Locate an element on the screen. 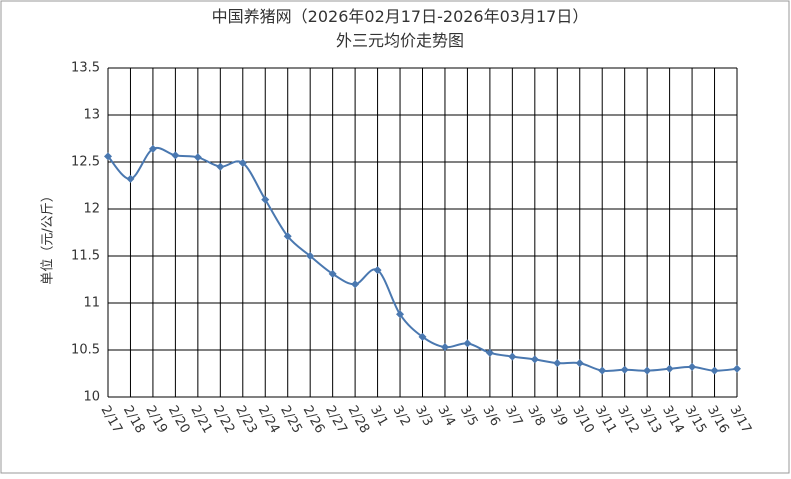 This screenshot has height=479, width=791. y-tick-label: 13.5 is located at coordinates (85, 68).